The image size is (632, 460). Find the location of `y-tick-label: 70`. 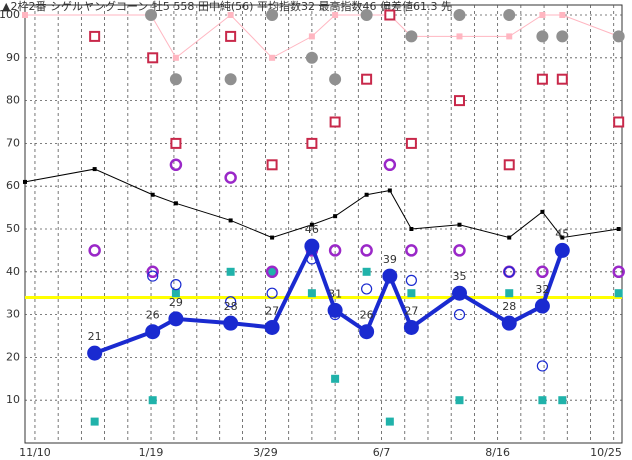

y-tick-label: 70 is located at coordinates (13, 142).